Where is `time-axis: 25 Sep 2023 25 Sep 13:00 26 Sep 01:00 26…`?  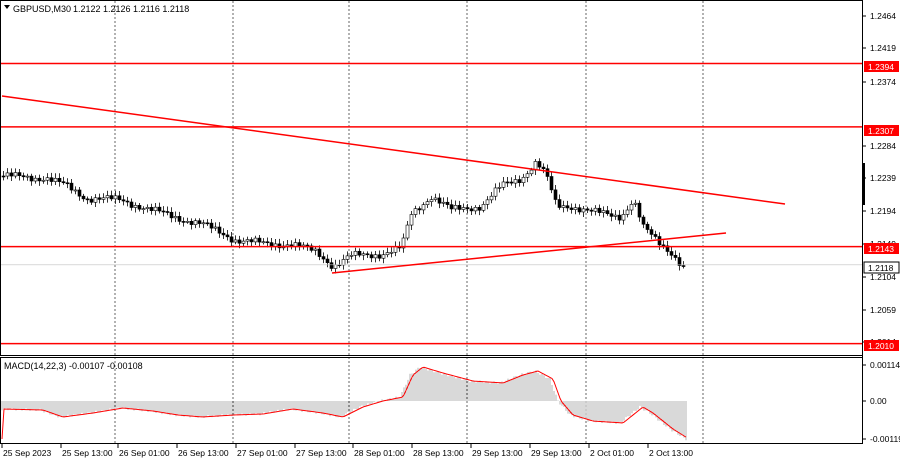 time-axis: 25 Sep 2023 25 Sep 13:00 26 Sep 01:00 26… is located at coordinates (347, 451).